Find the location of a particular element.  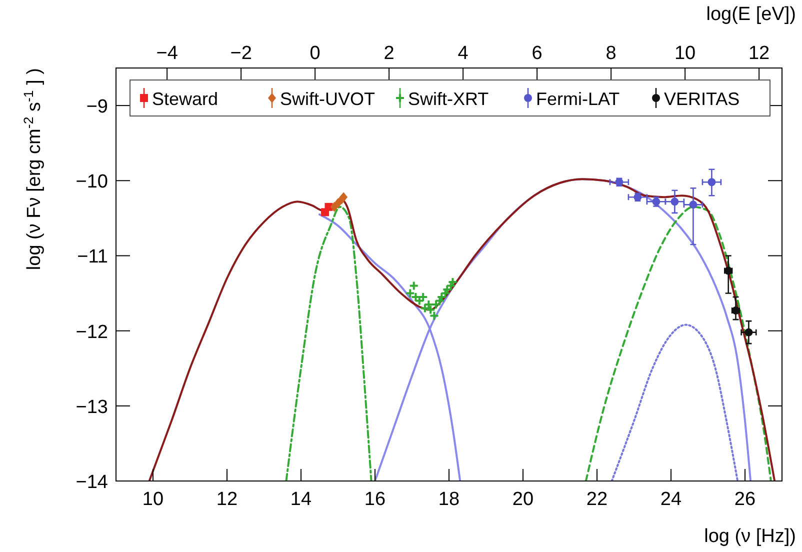

legend-label: Fermi-LAT is located at coordinates (578, 99).